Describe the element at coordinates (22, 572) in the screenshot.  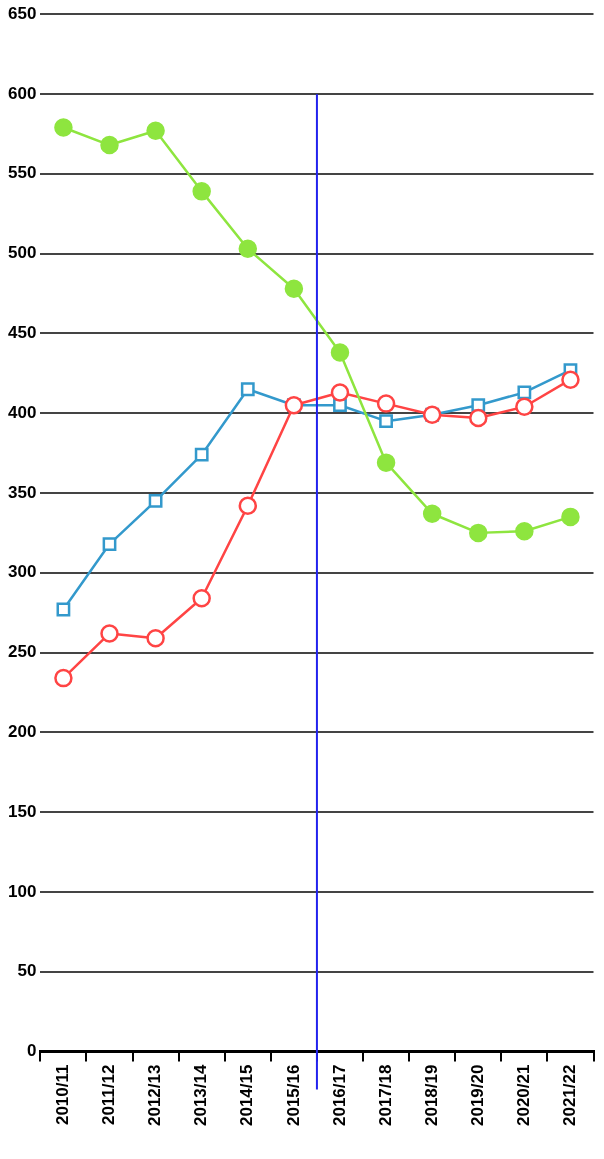
I see `y-tick-label: 300` at that location.